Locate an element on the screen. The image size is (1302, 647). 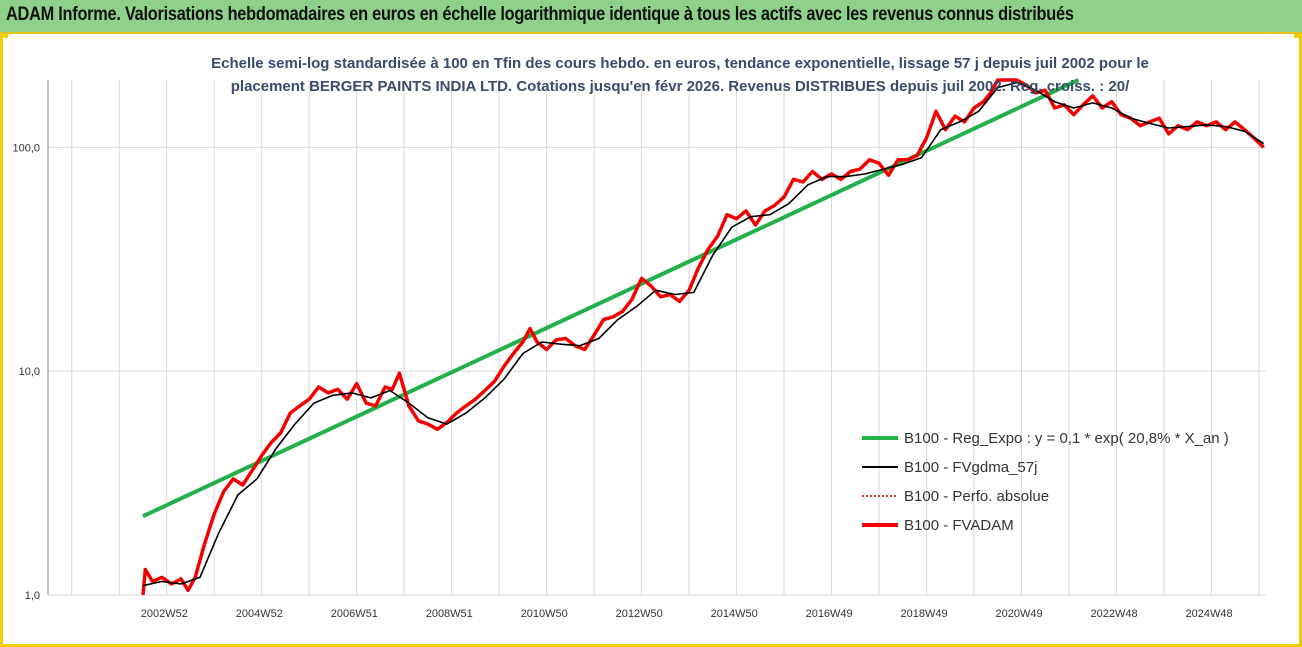
frame-corner-right is located at coordinates (1298, 36).